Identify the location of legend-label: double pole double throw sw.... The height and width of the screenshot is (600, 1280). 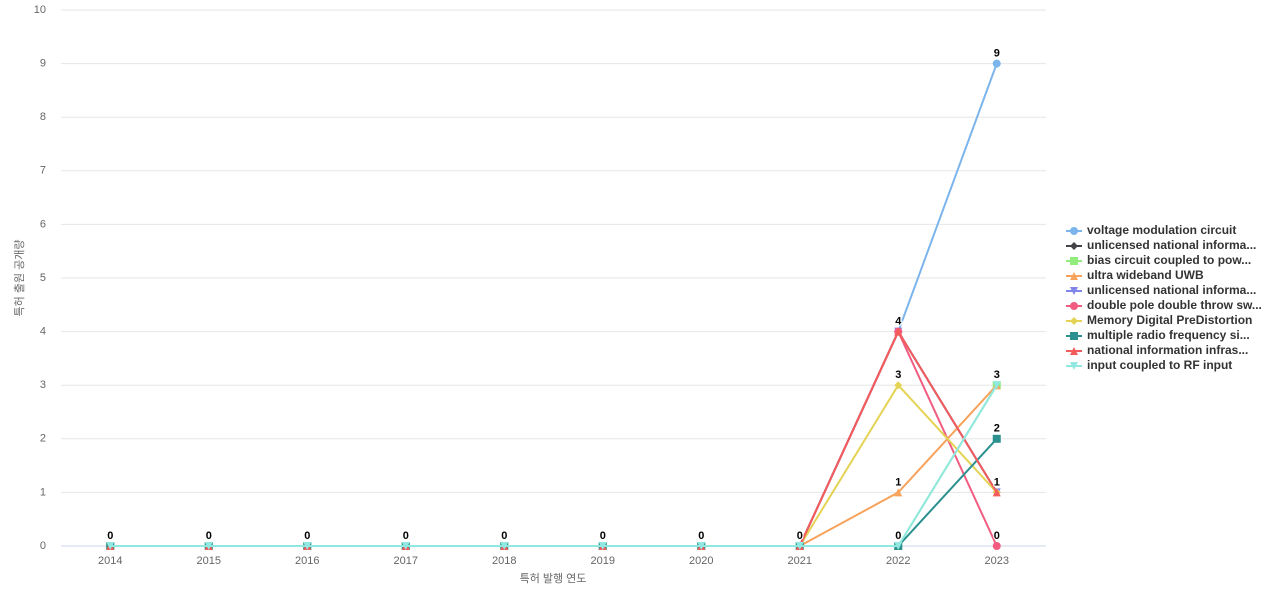
(1174, 305).